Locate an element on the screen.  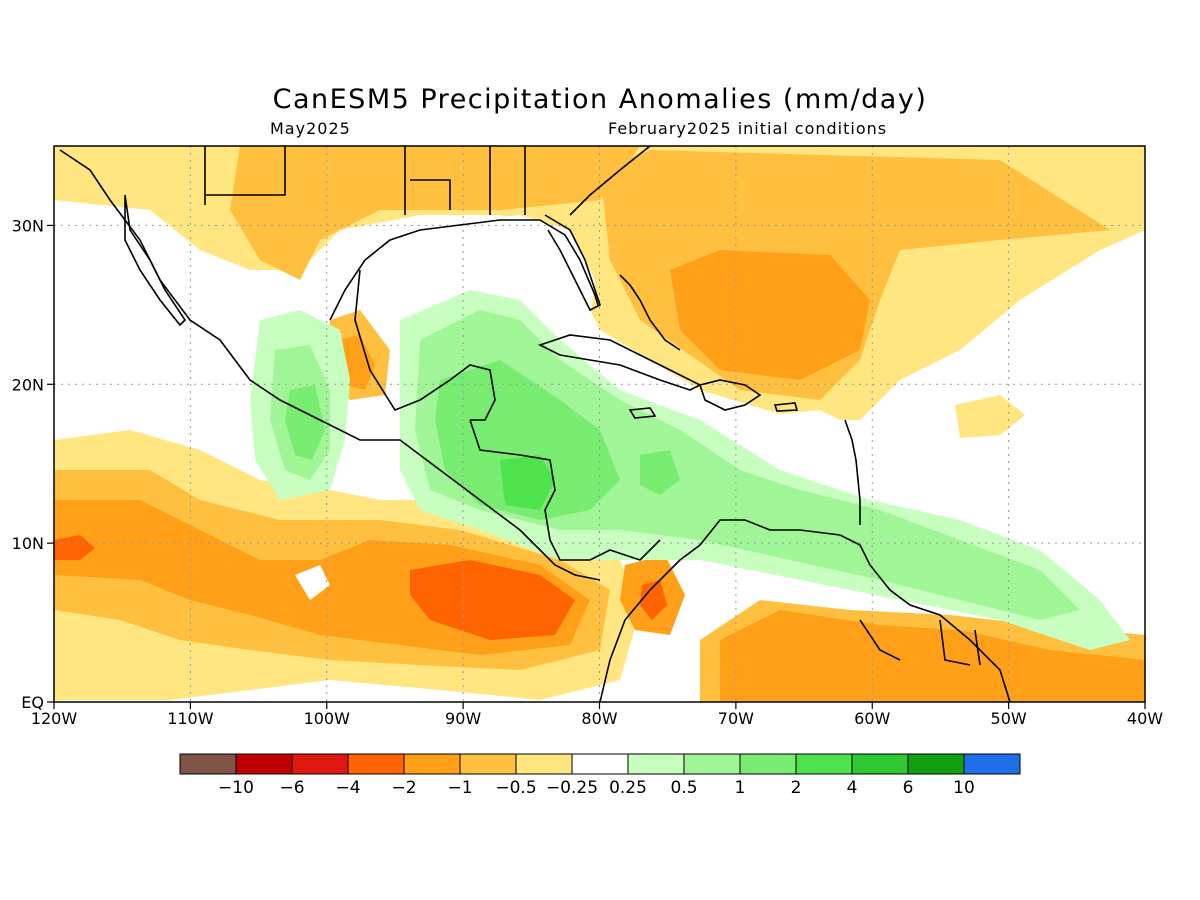
wet-central-america-core is located at coordinates (305, 422).